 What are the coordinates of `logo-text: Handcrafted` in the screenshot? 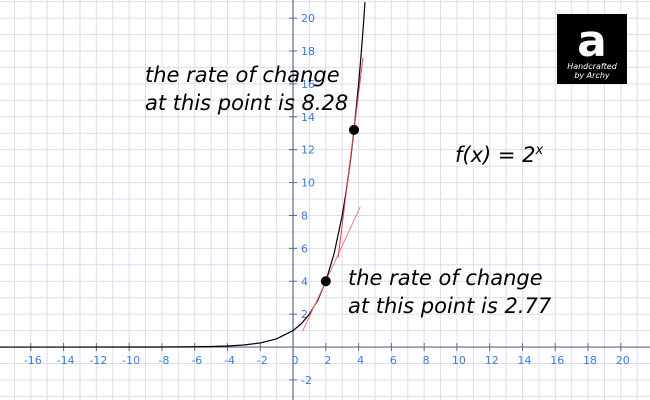 It's located at (592, 66).